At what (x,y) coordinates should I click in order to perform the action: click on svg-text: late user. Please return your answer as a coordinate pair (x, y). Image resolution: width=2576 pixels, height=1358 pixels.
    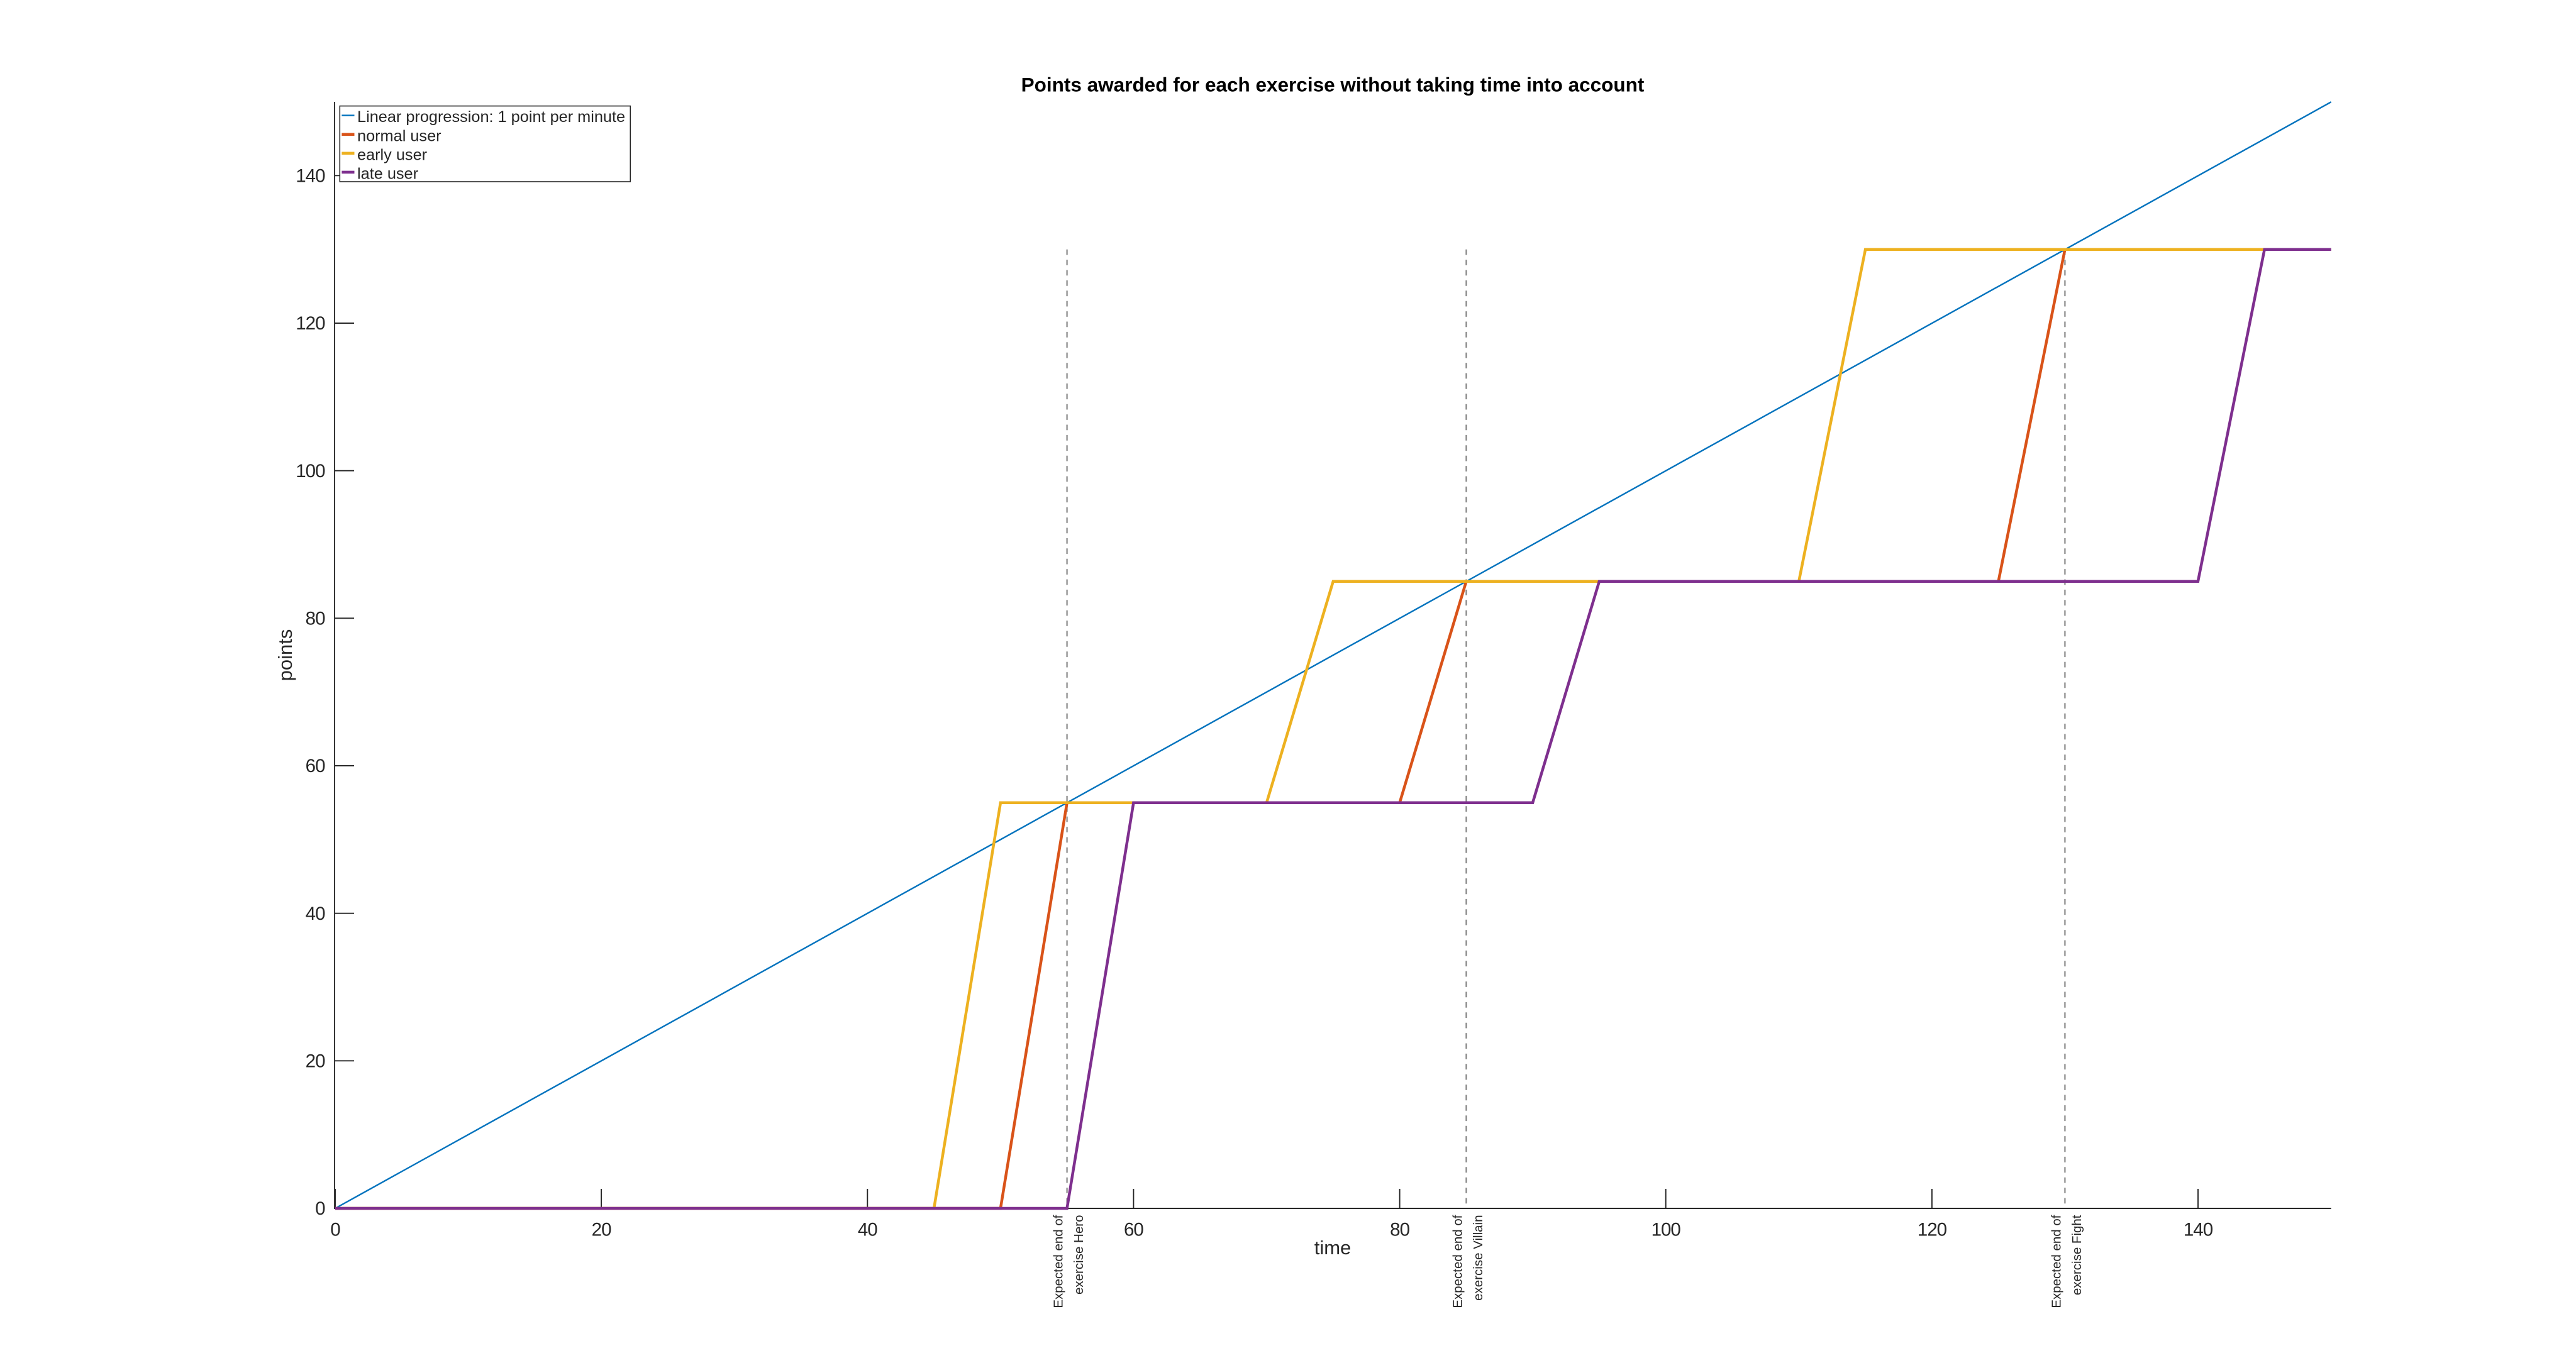
    Looking at the image, I should click on (387, 174).